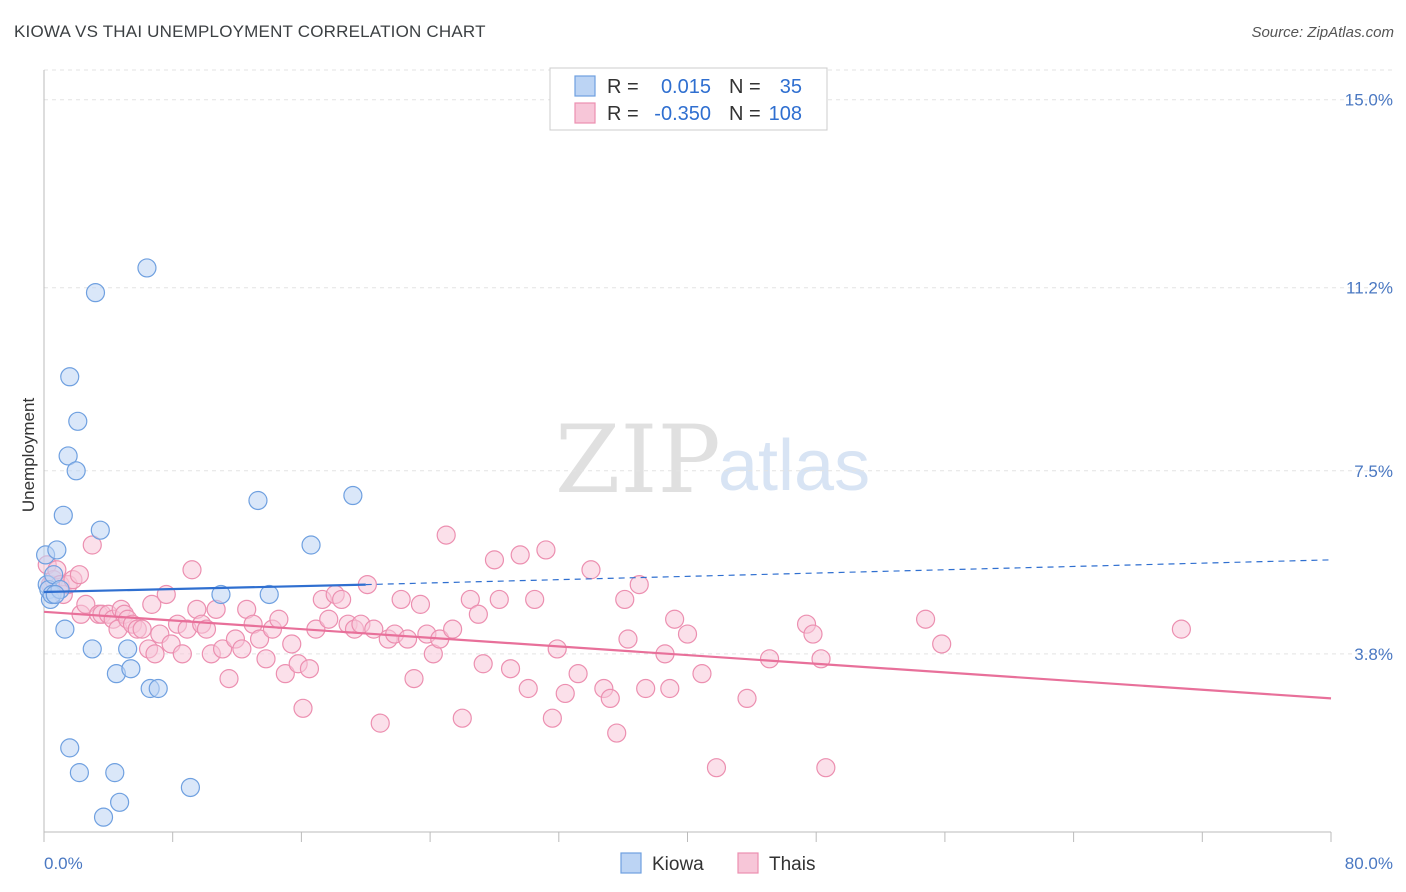  What do you see at coordinates (28, 455) in the screenshot?
I see `y-axis-label: Unemployment` at bounding box center [28, 455].